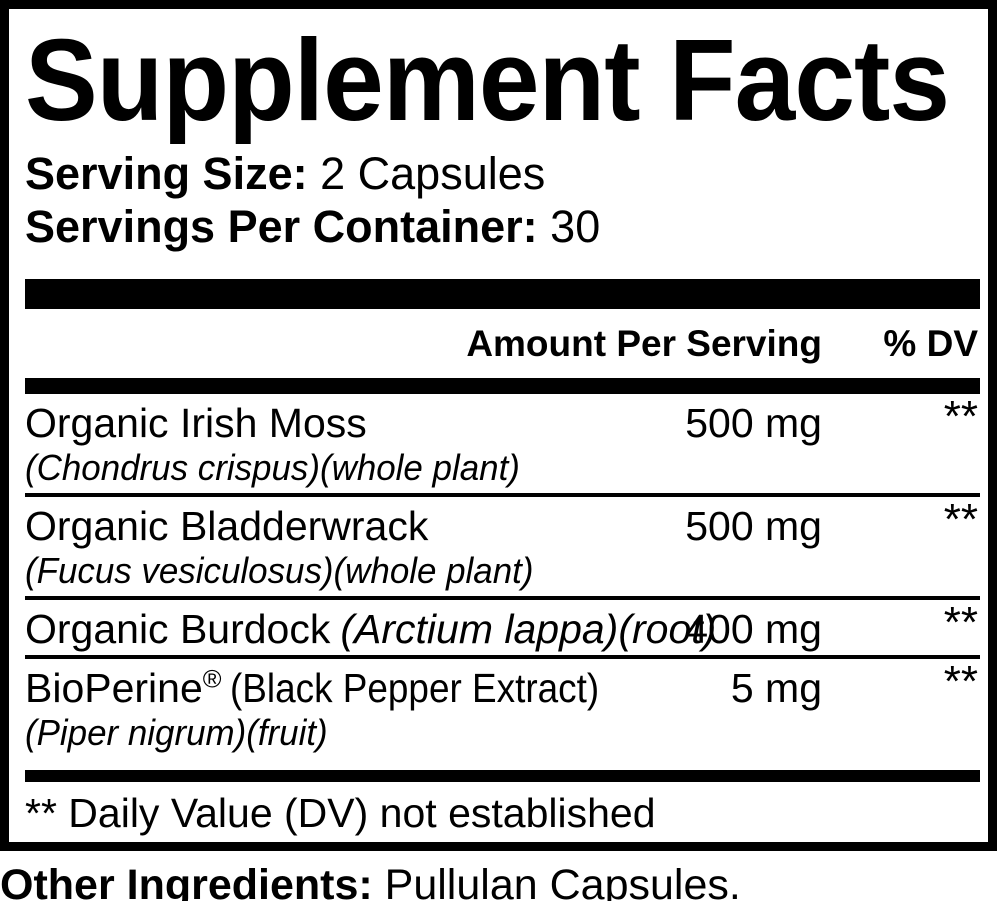 The height and width of the screenshot is (901, 1000). I want to click on other-ingredients-value: Pullulan Capsules., so click(562, 881).